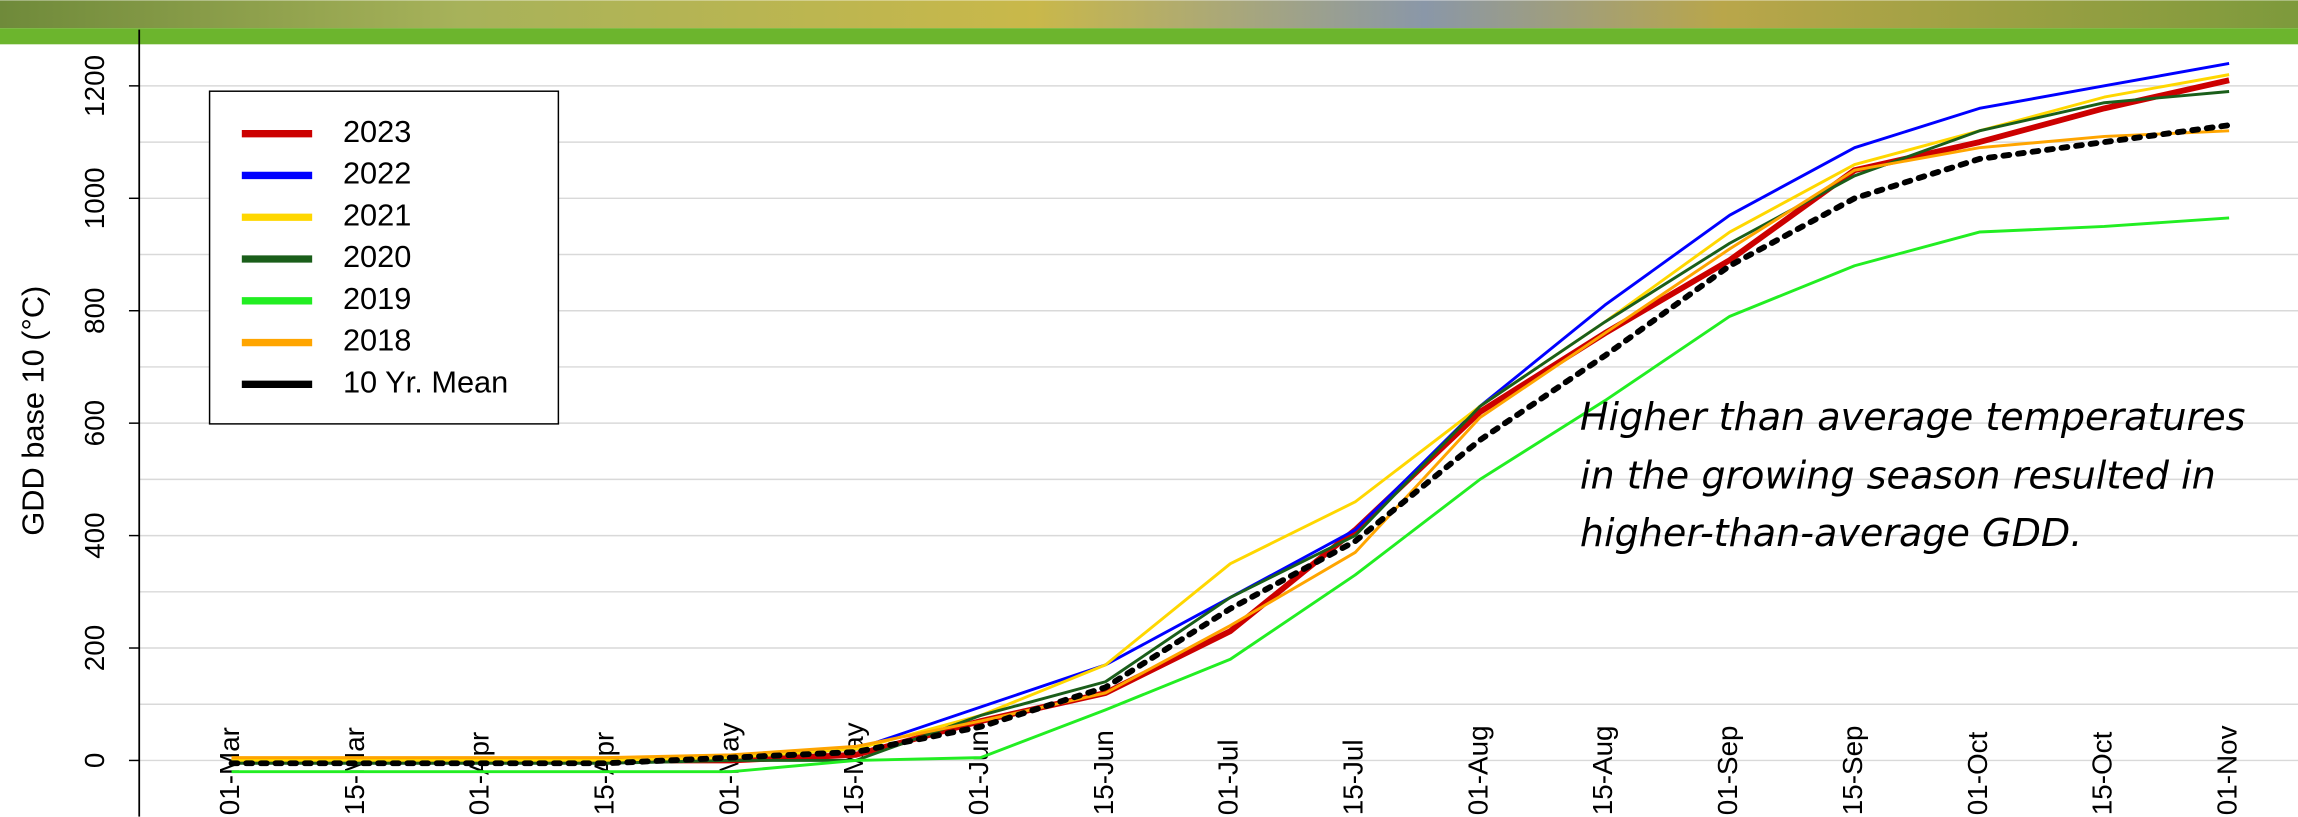 This screenshot has height=817, width=2298. I want to click on legend-label: 2021, so click(377, 214).